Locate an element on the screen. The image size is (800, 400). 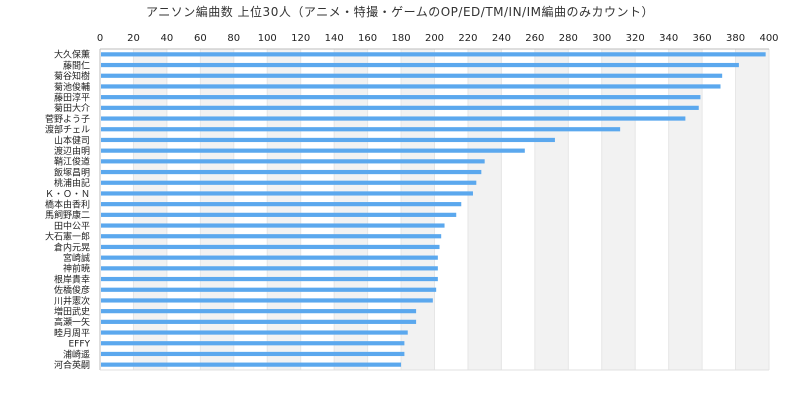
category-label: 佐橋俊彦 is located at coordinates (72, 290).